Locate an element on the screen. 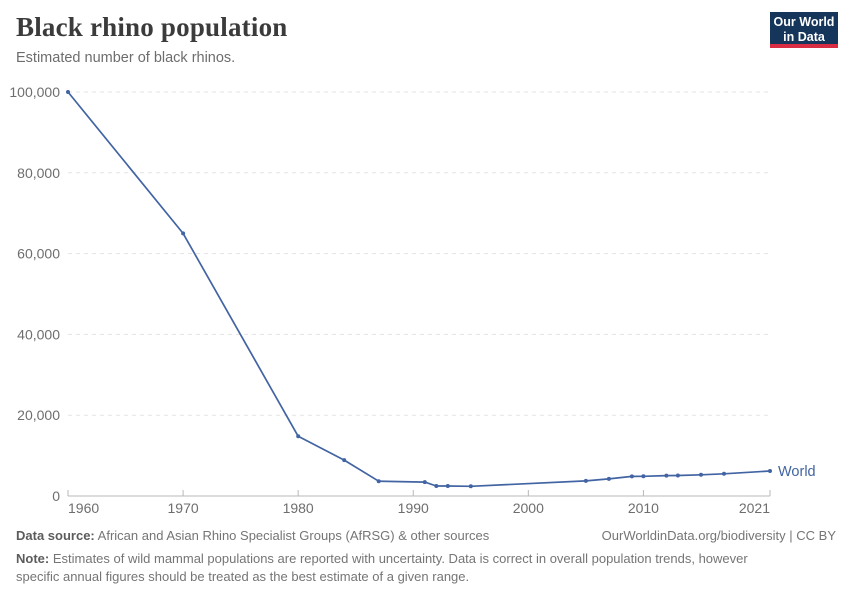  x-tick-label: 2021 is located at coordinates (754, 508).